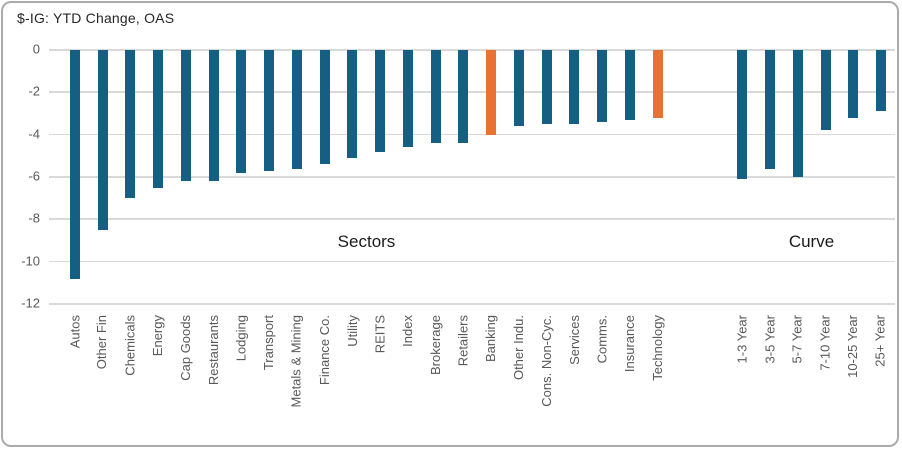 The width and height of the screenshot is (902, 452). What do you see at coordinates (34, 91) in the screenshot?
I see `y-axis-tick-label: -2` at bounding box center [34, 91].